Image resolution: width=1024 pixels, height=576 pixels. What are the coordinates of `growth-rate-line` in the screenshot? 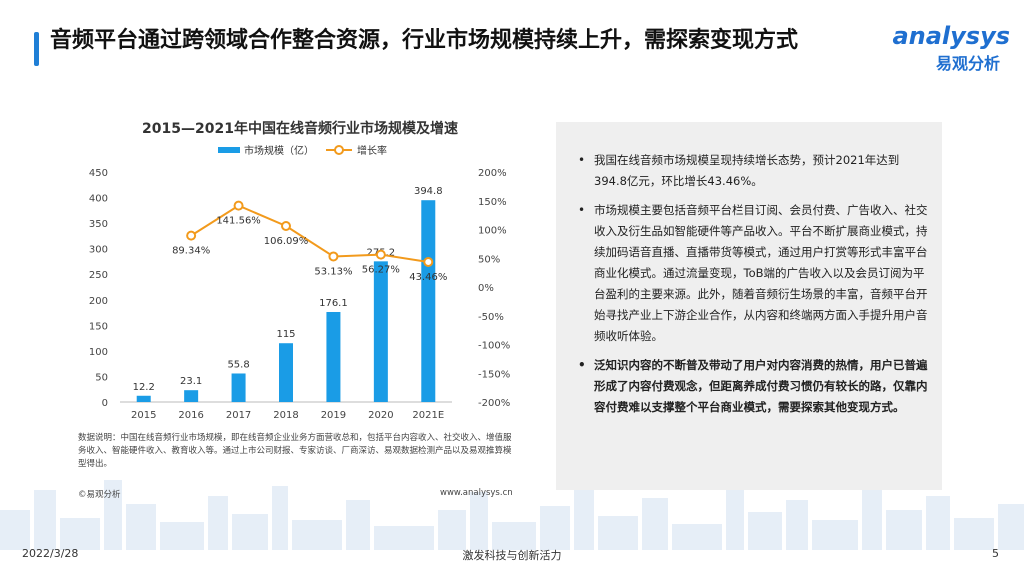 It's located at (309, 233).